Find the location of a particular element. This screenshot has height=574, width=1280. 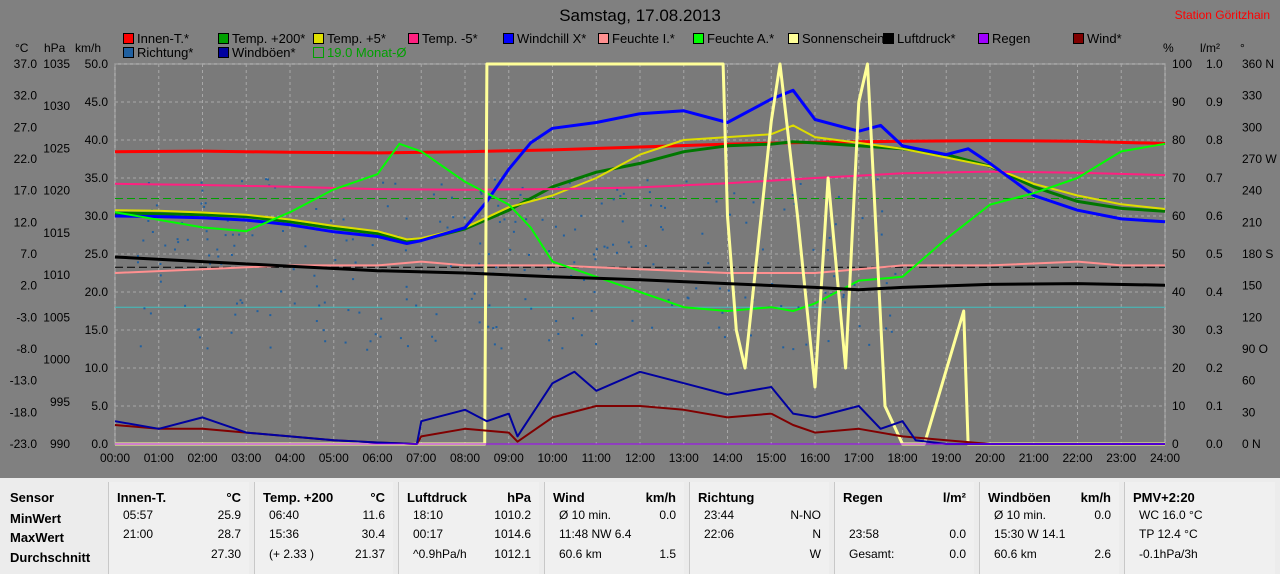

tick-label-temp: -3.0 is located at coordinates (26, 317).